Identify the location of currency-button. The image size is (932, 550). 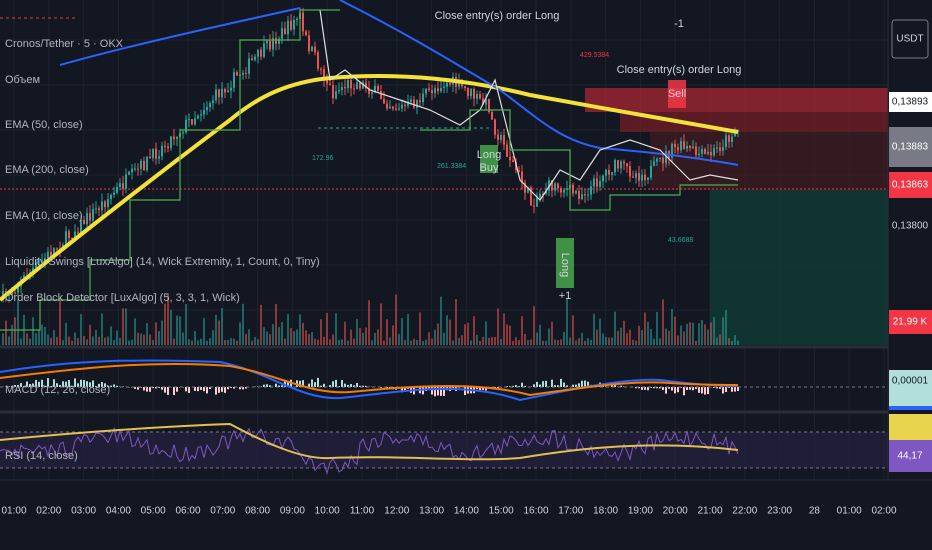
(910, 39).